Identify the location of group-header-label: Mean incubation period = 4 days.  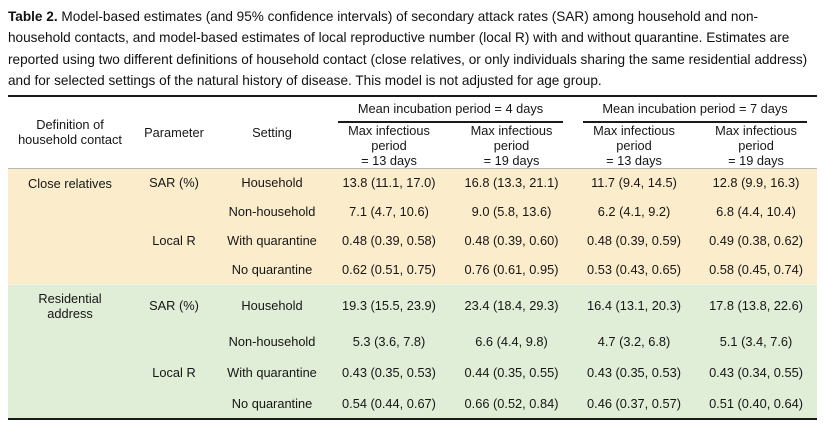
(451, 112).